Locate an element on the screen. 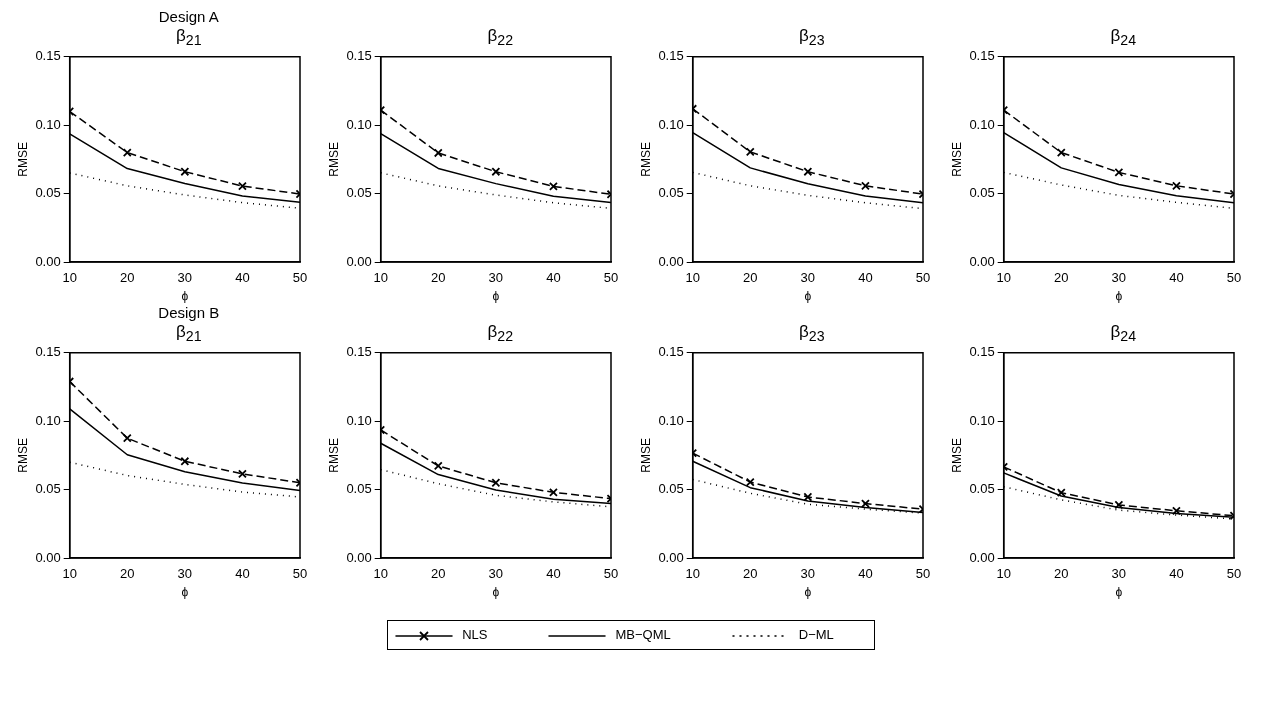 The height and width of the screenshot is (703, 1262). legend-label: MB−QML is located at coordinates (642, 635).